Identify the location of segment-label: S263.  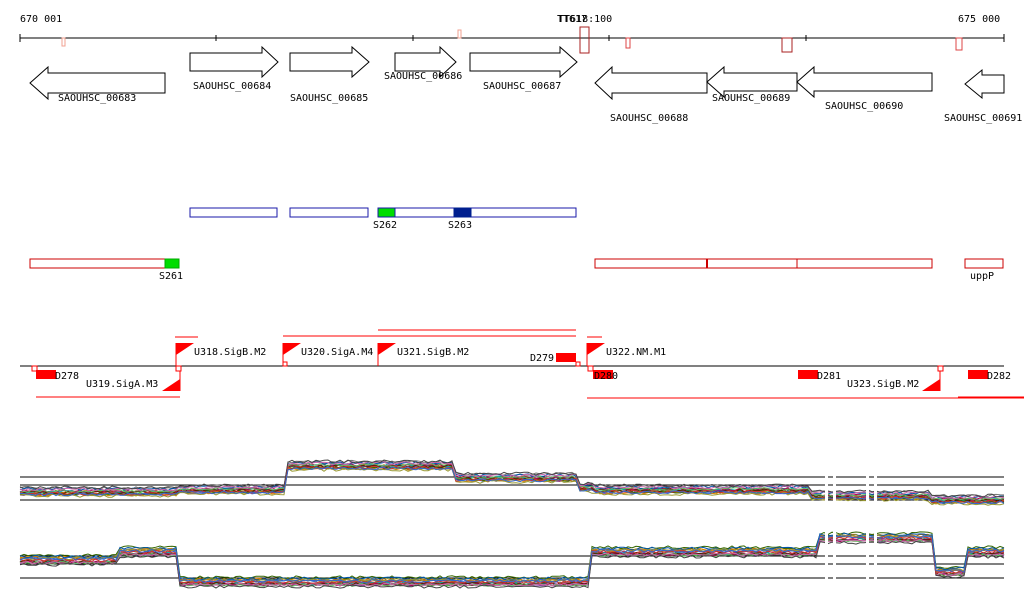
(460, 225).